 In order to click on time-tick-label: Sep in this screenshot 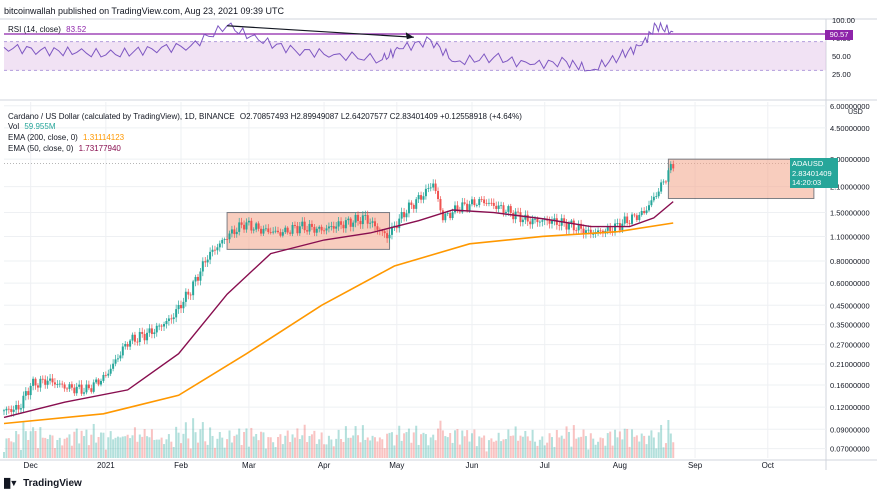, I will do `click(695, 465)`.